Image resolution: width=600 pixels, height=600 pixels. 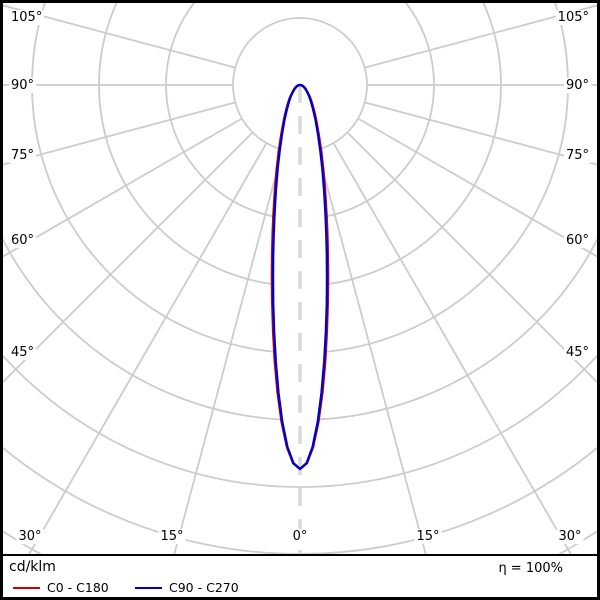 What do you see at coordinates (148, 588) in the screenshot?
I see `c90-c270-line-swatch` at bounding box center [148, 588].